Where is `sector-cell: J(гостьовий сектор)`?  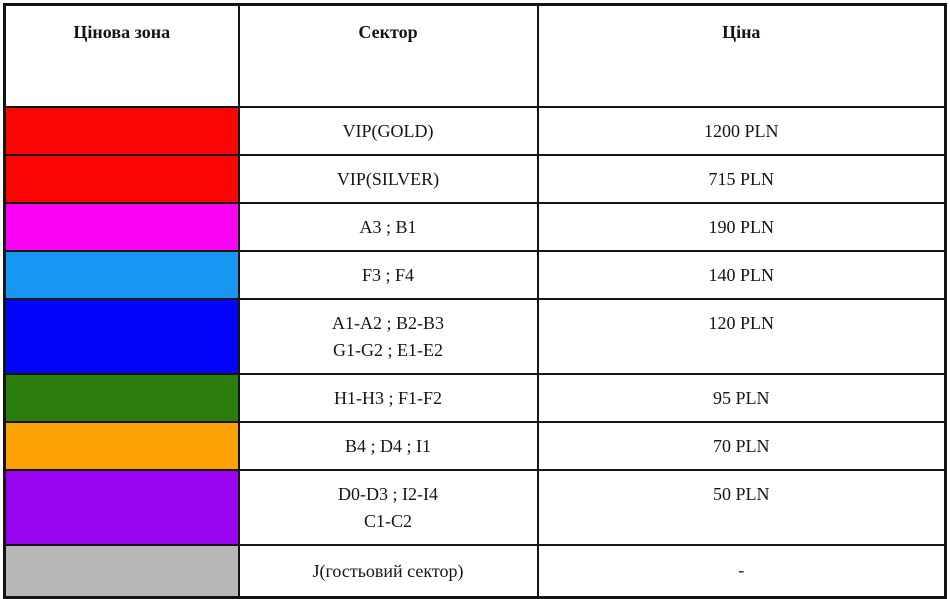
sector-cell: J(гостьовий сектор) is located at coordinates (388, 571).